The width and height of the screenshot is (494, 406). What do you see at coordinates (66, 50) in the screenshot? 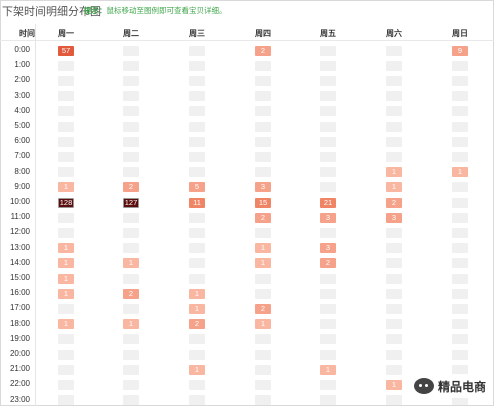
I see `heatmap-cell: 57` at bounding box center [66, 50].